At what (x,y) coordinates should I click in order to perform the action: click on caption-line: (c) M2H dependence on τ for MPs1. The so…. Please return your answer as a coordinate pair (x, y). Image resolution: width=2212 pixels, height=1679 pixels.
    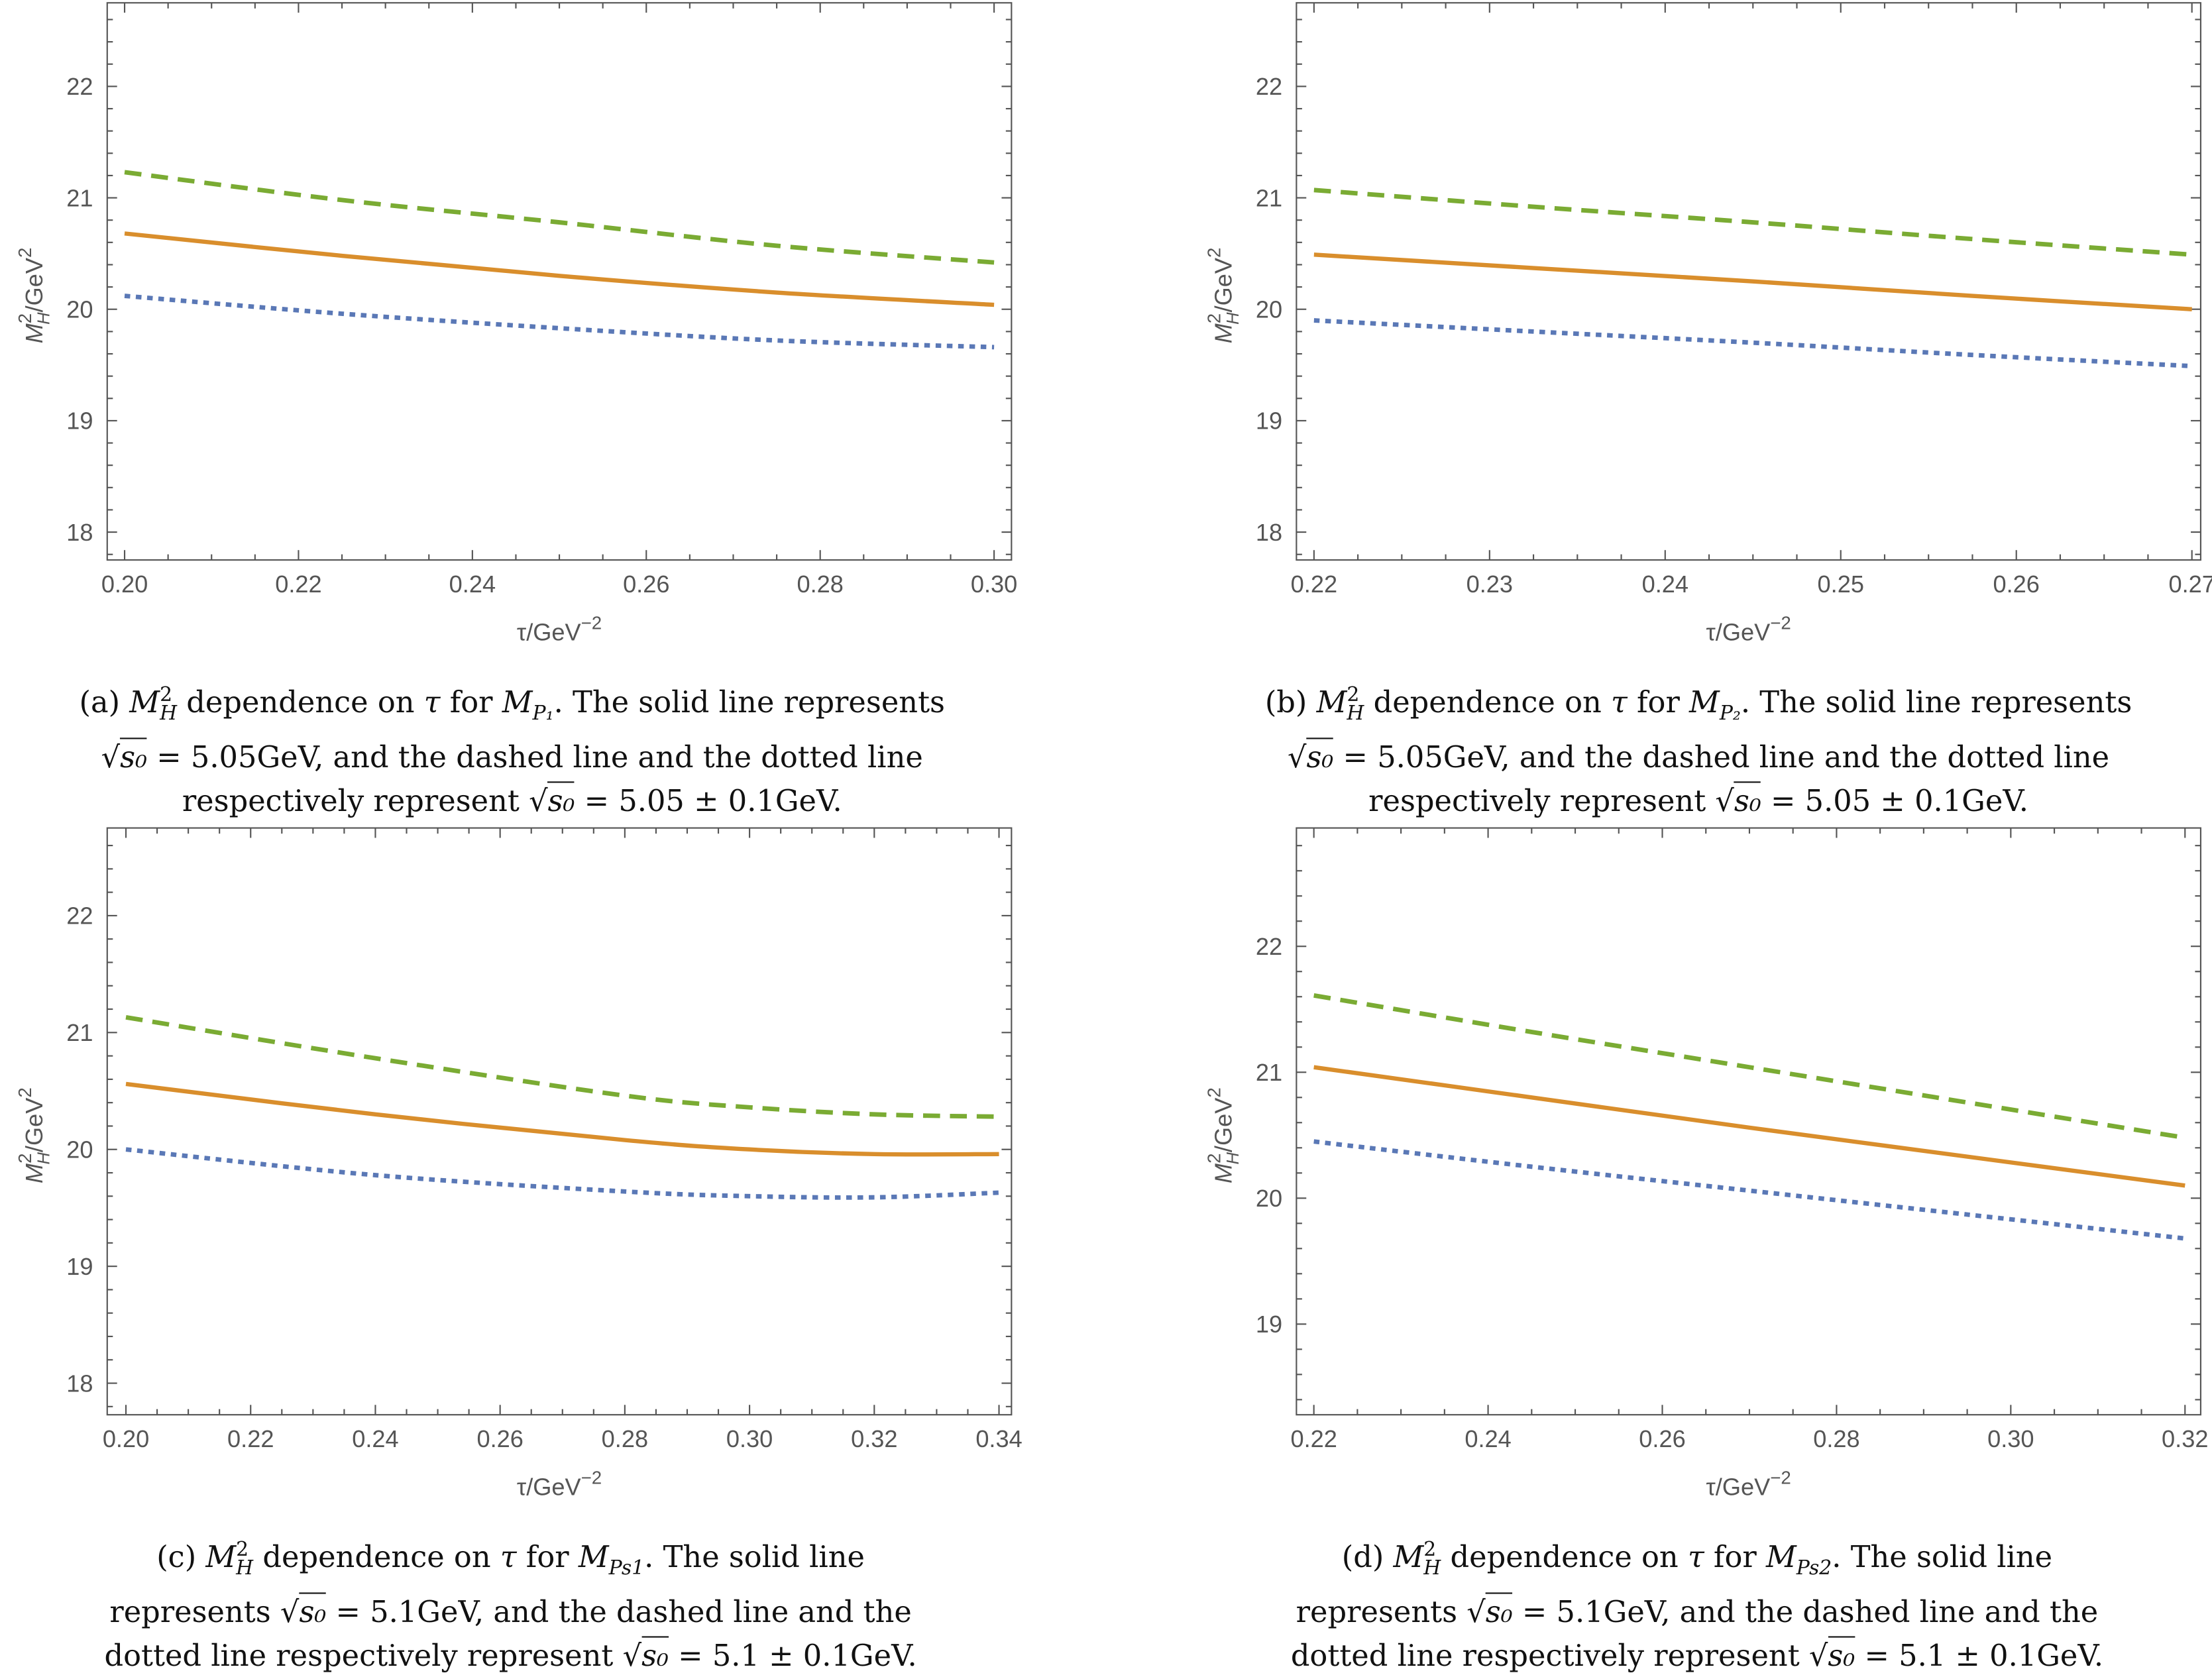
    Looking at the image, I should click on (511, 1559).